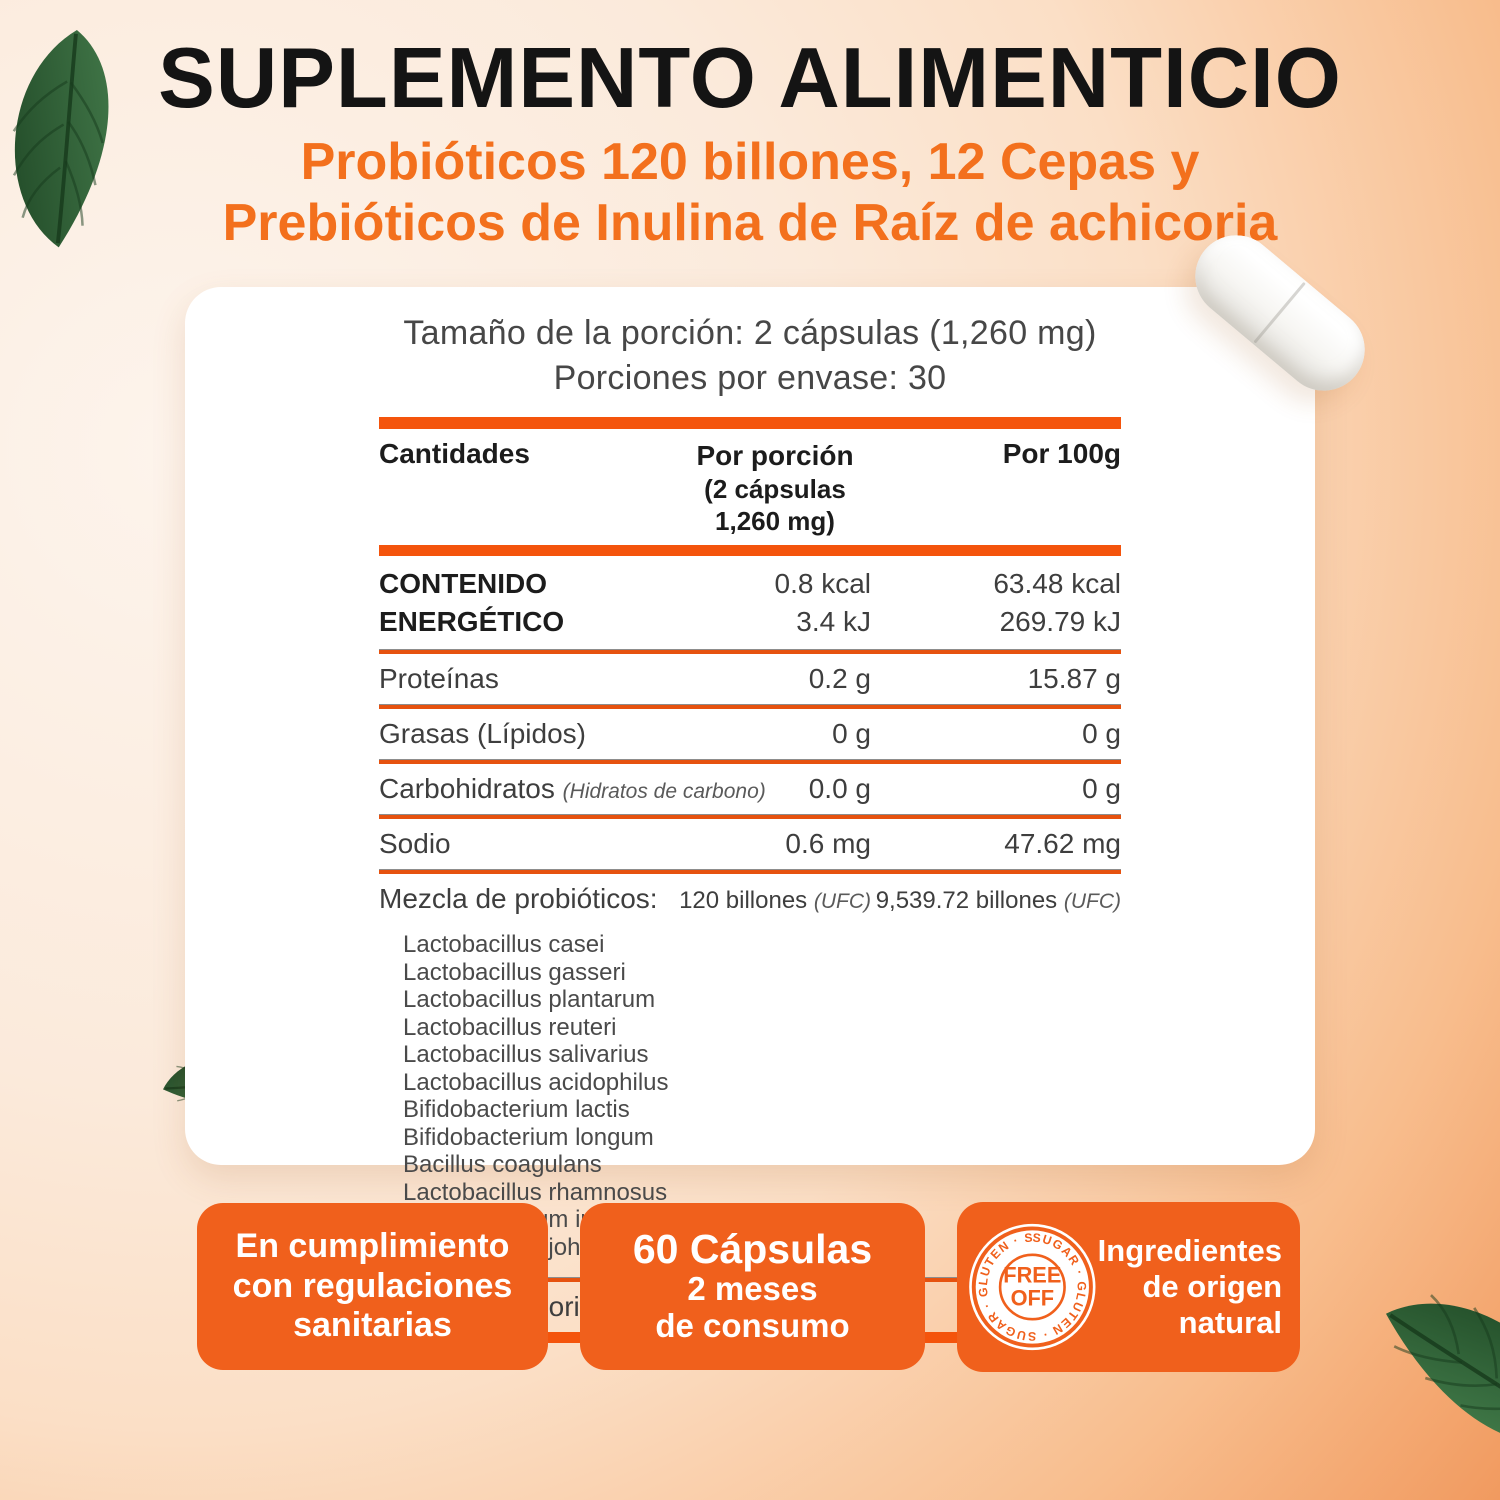 This screenshot has width=1500, height=1500. What do you see at coordinates (750, 679) in the screenshot?
I see `nutrition-row-protein: Proteínas 0.2 g 15.87 g` at bounding box center [750, 679].